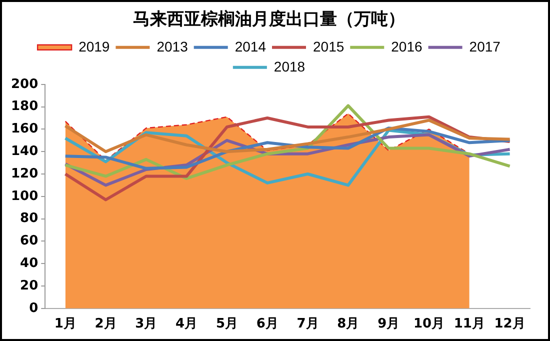 This screenshot has width=550, height=341. Describe the element at coordinates (24, 84) in the screenshot. I see `y-tick-label: 200` at that location.